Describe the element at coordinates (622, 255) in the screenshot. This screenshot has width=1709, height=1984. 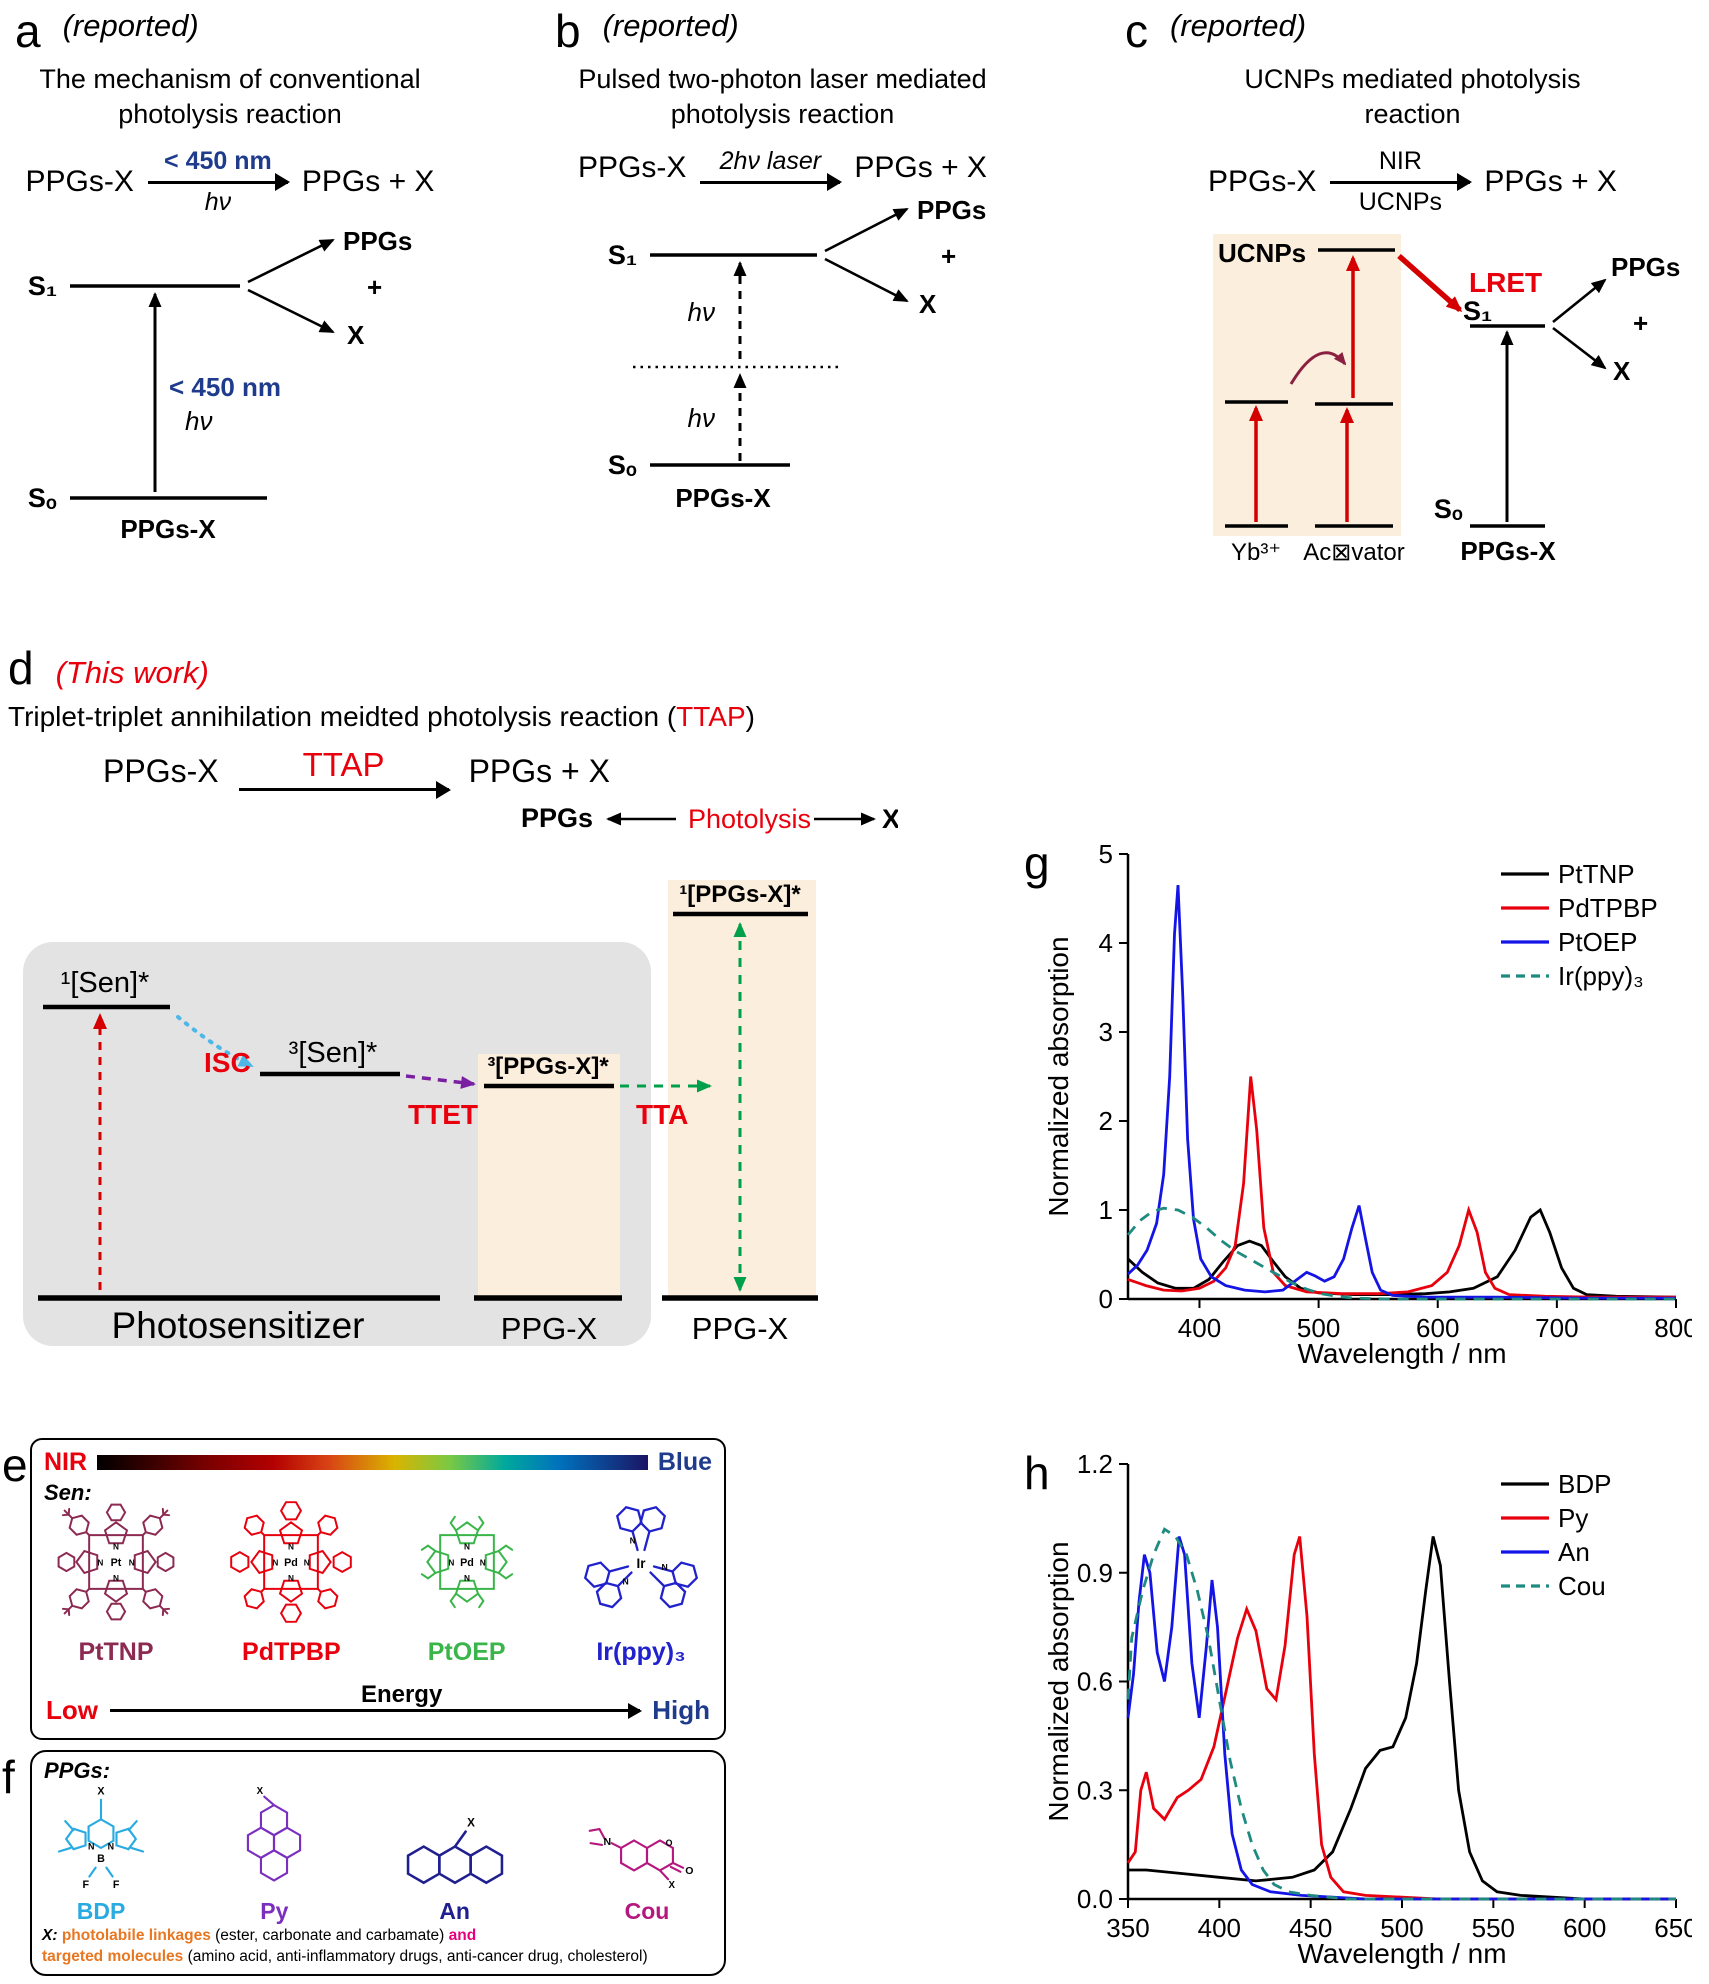
I see `s1-label: S₁` at that location.